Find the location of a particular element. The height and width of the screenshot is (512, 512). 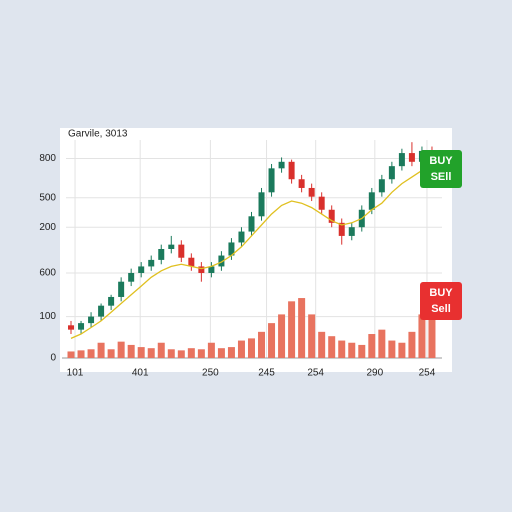

y-tick-label: 0 is located at coordinates (53, 358).